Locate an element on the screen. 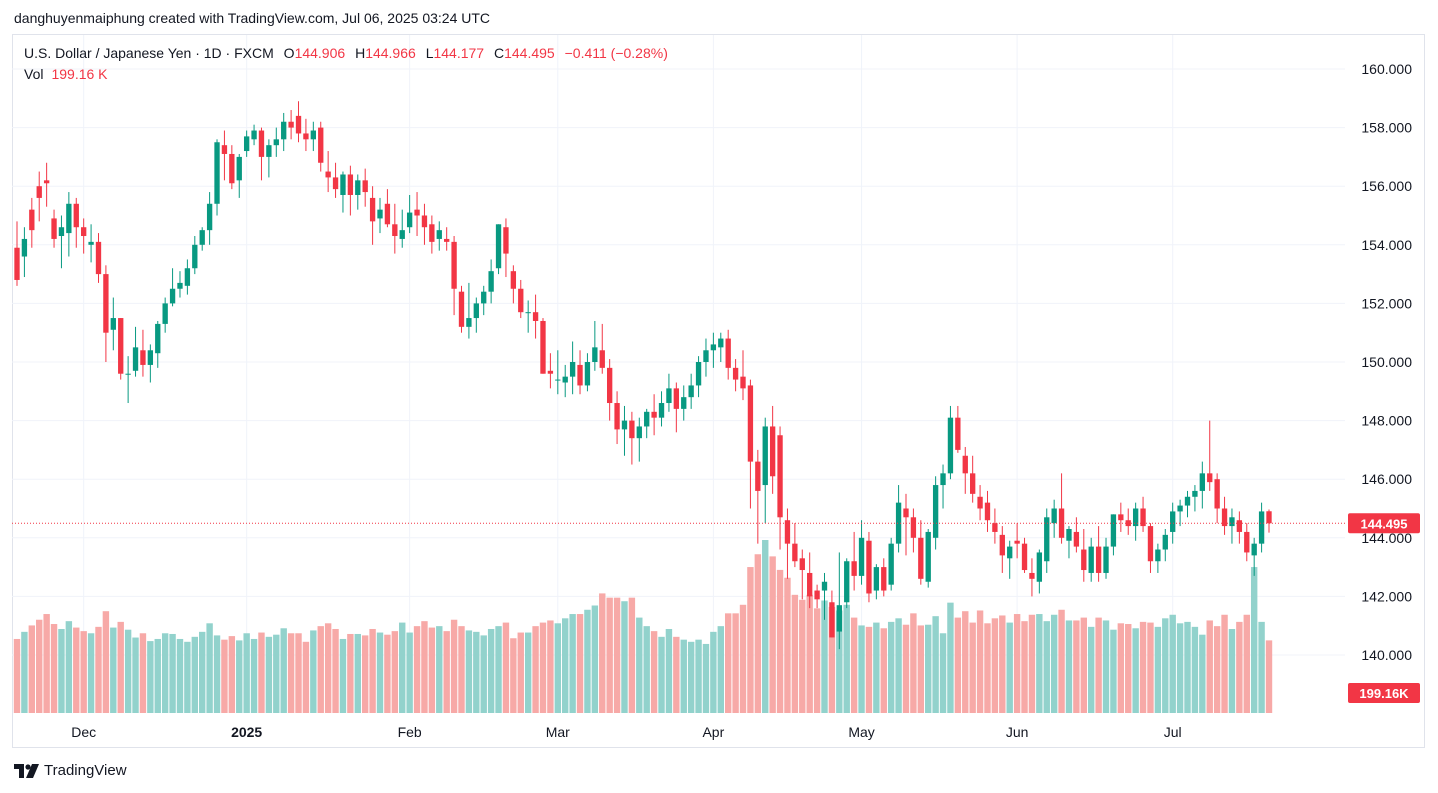 The image size is (1438, 793). symbol-title: U.S. Dollar / Japanese Yen · 1D · FXCM is located at coordinates (149, 53).